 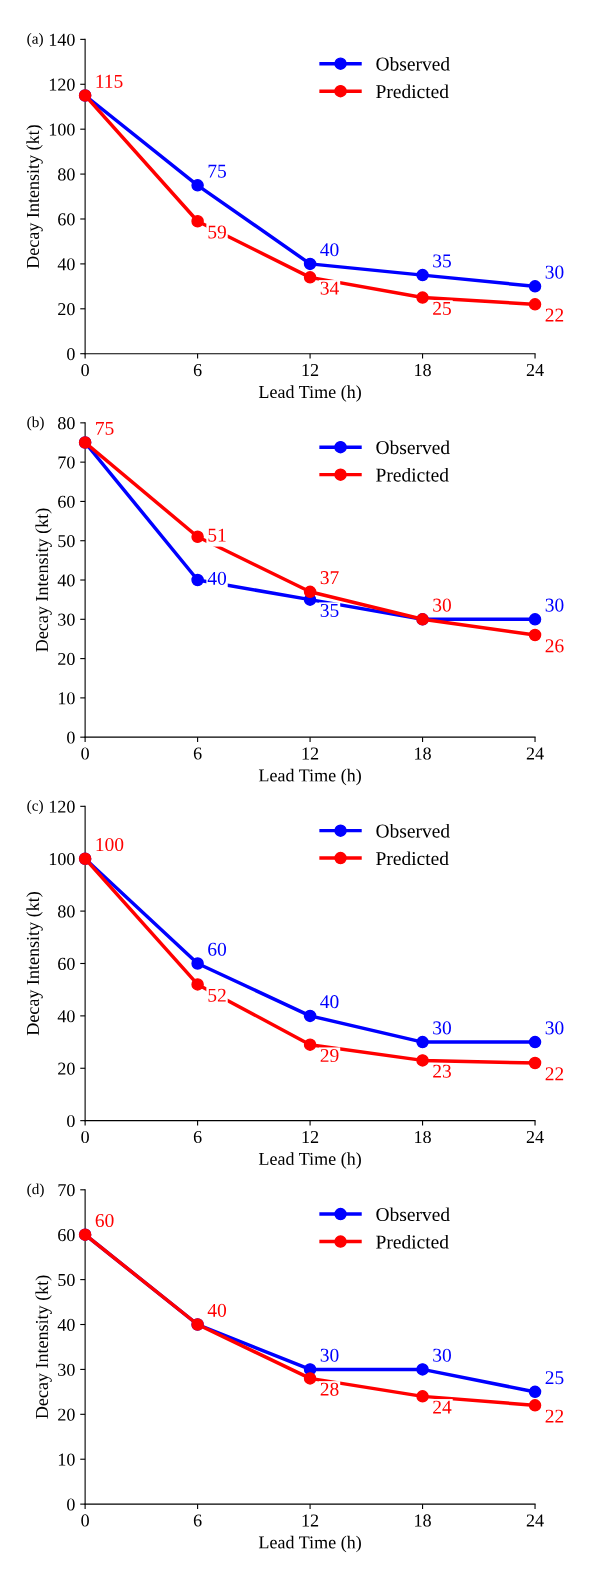 What do you see at coordinates (217, 535) in the screenshot?
I see `data-label: 51` at bounding box center [217, 535].